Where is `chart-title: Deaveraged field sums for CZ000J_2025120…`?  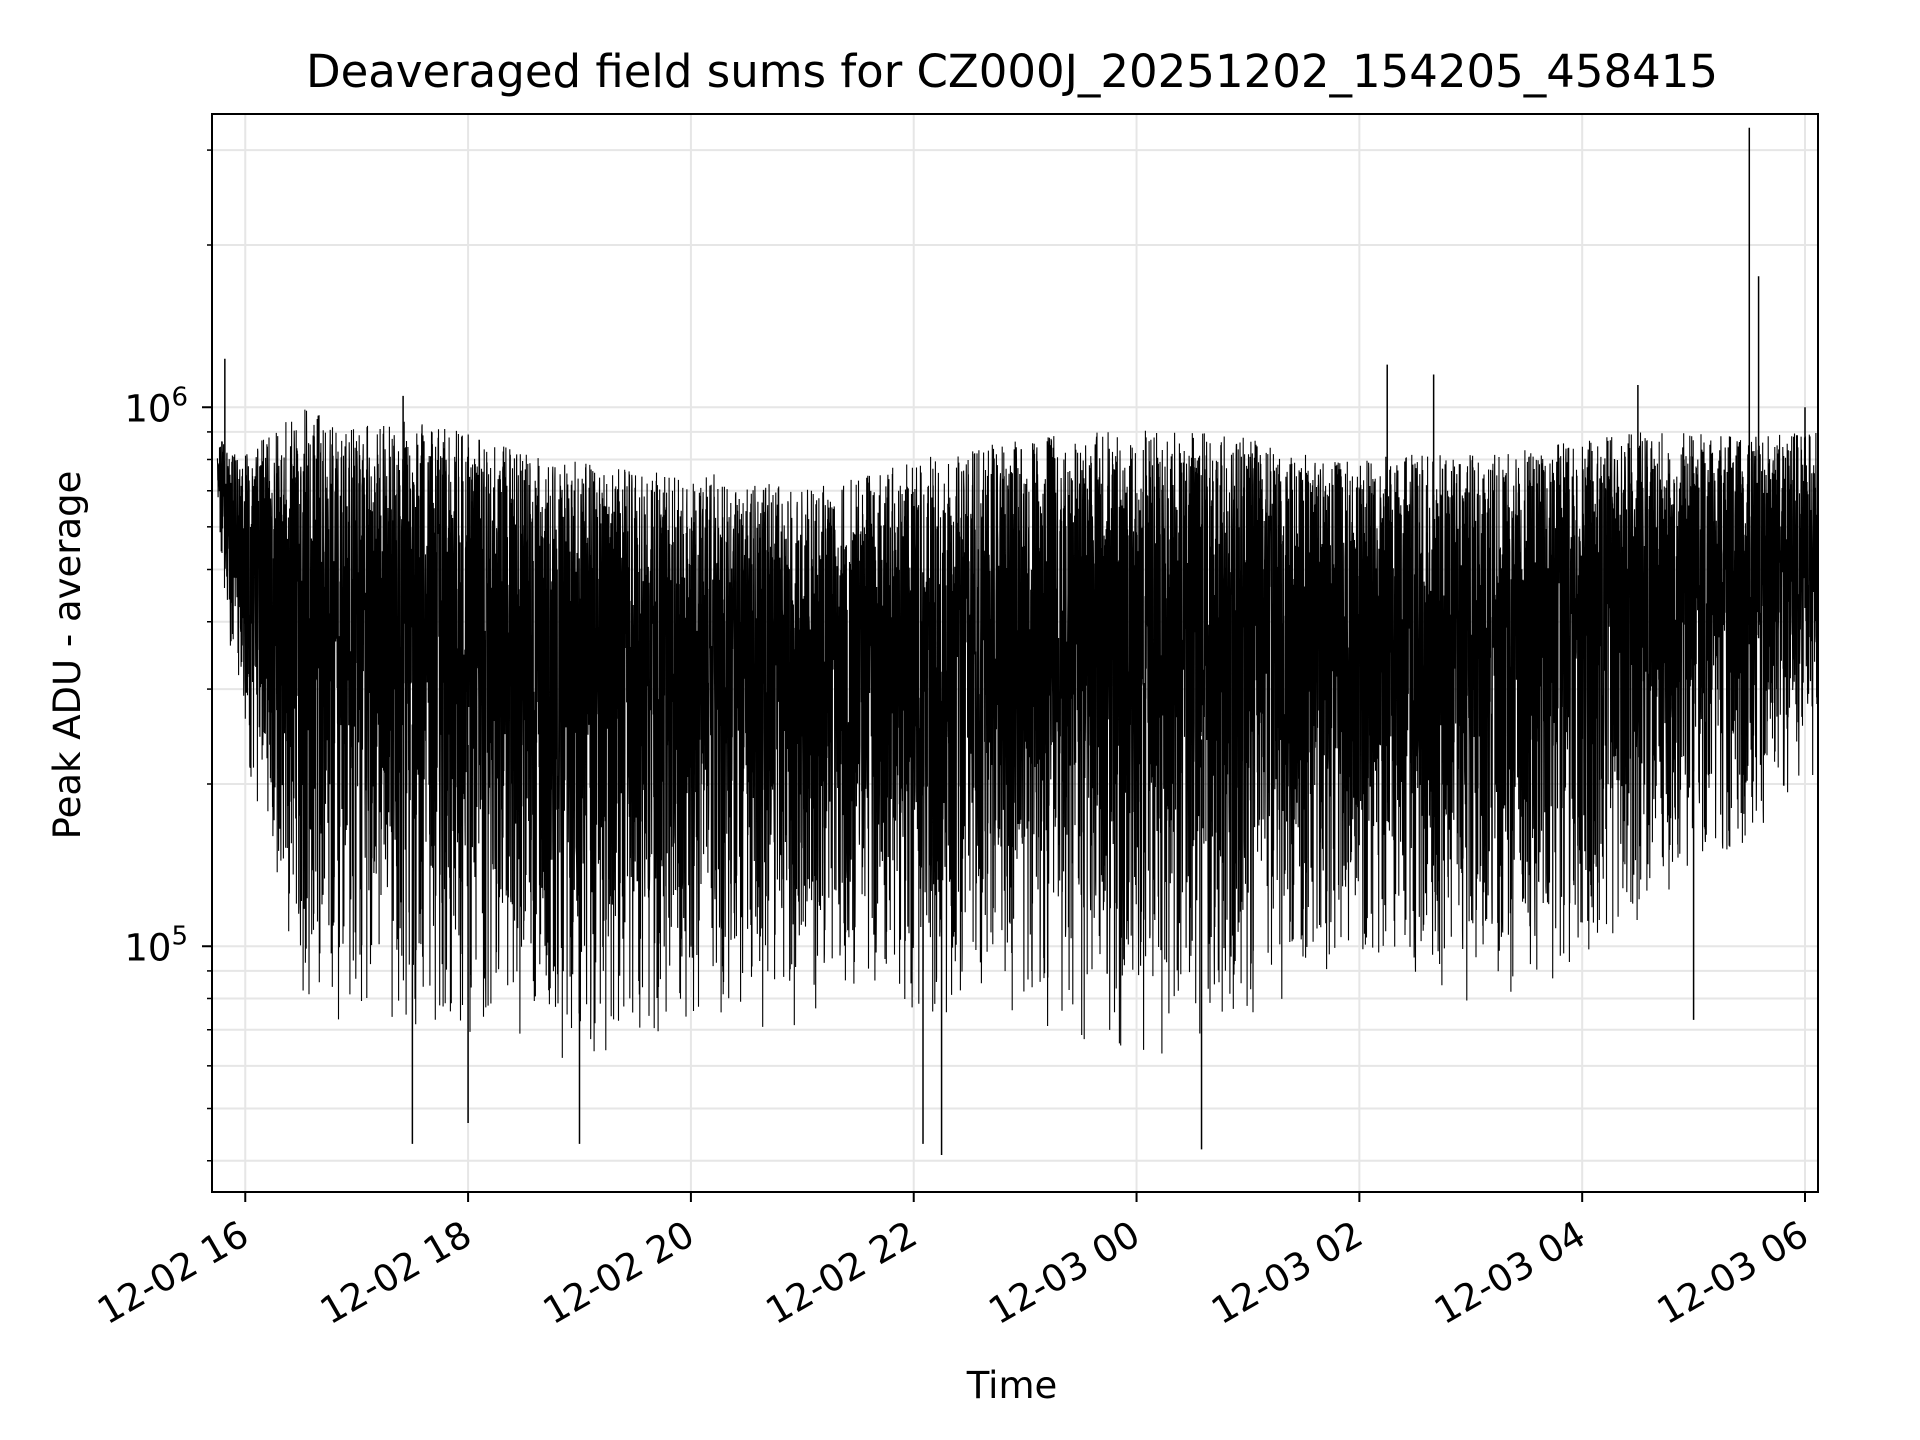 chart-title: Deaveraged field sums for CZ000J_2025120… is located at coordinates (1012, 71).